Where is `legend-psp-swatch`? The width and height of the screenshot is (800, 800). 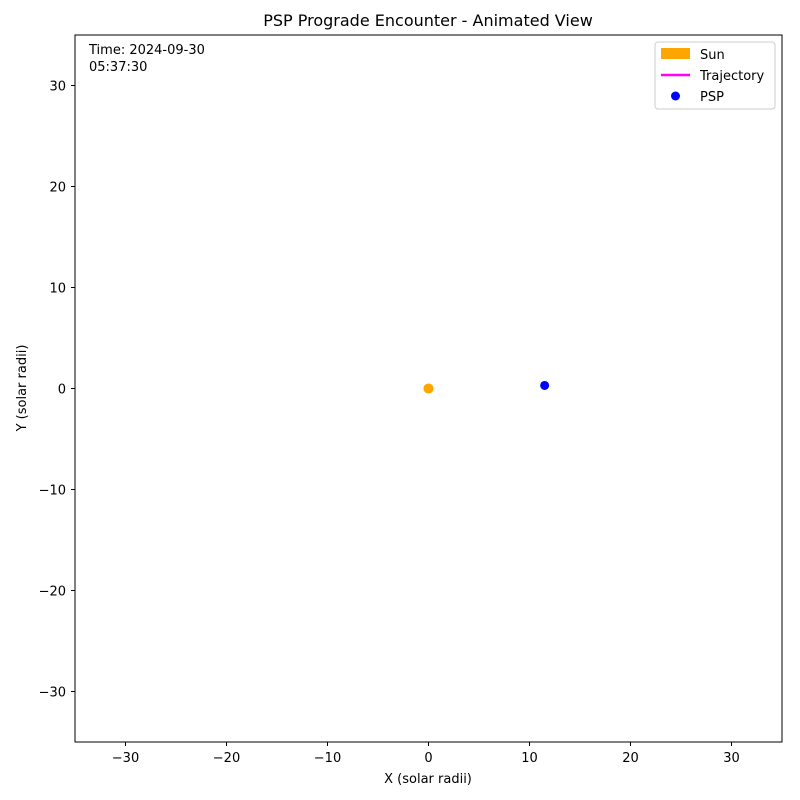 legend-psp-swatch is located at coordinates (675, 96).